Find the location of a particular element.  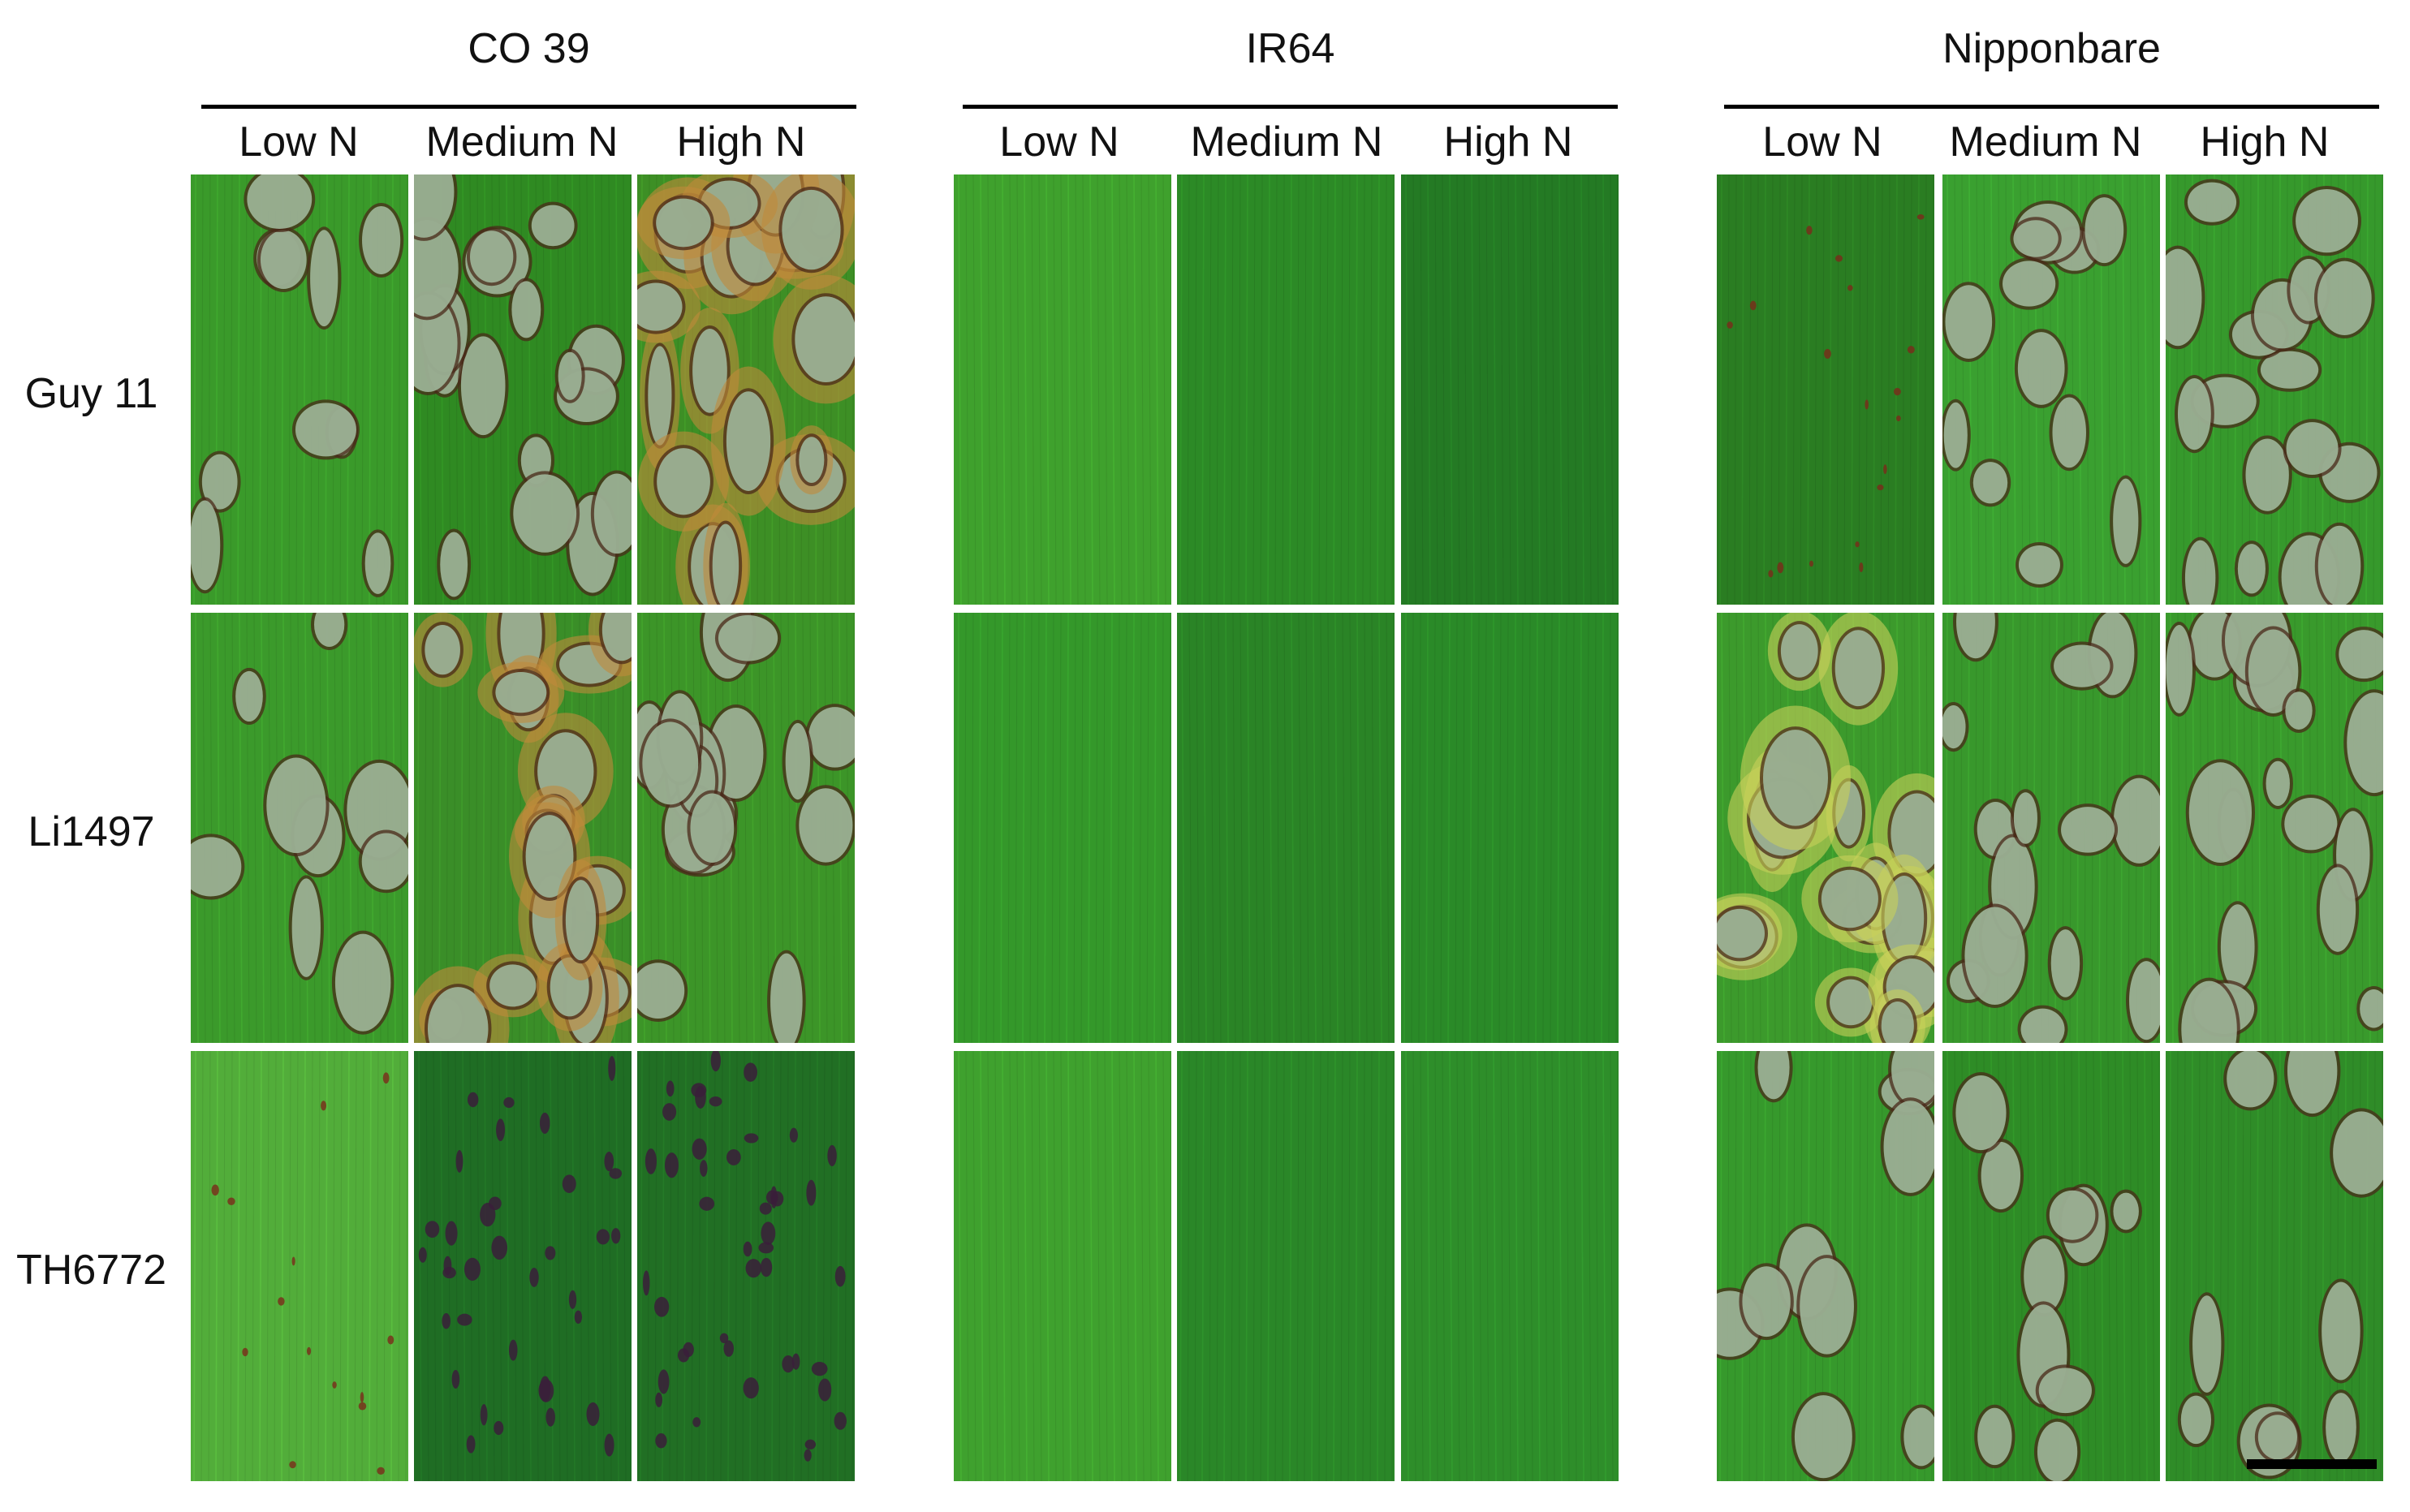

leaf-panel-li1497-co39-low is located at coordinates (299, 828).